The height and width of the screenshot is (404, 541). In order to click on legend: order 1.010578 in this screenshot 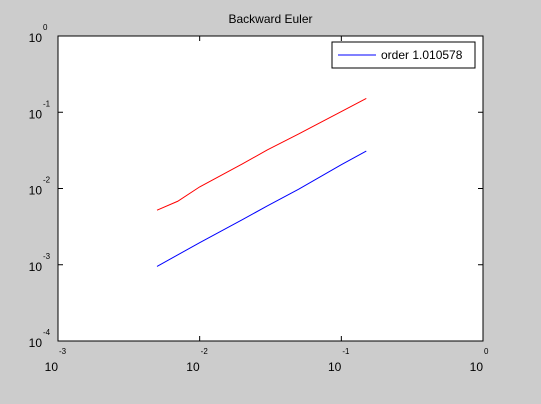, I will do `click(403, 55)`.